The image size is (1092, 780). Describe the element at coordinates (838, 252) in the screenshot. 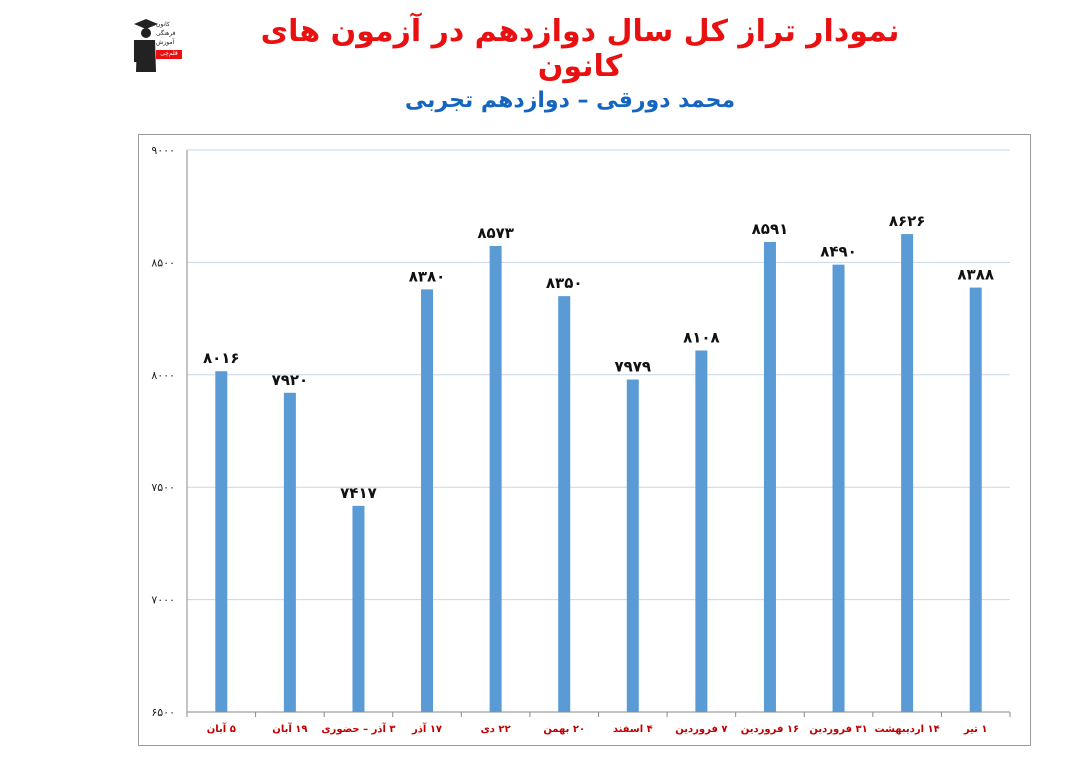

I see `data-label: ۸۴۹۰` at that location.